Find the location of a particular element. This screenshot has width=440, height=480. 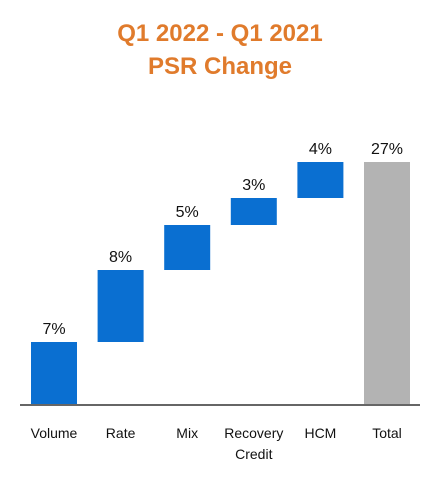

data-label-2: 5% is located at coordinates (187, 212).